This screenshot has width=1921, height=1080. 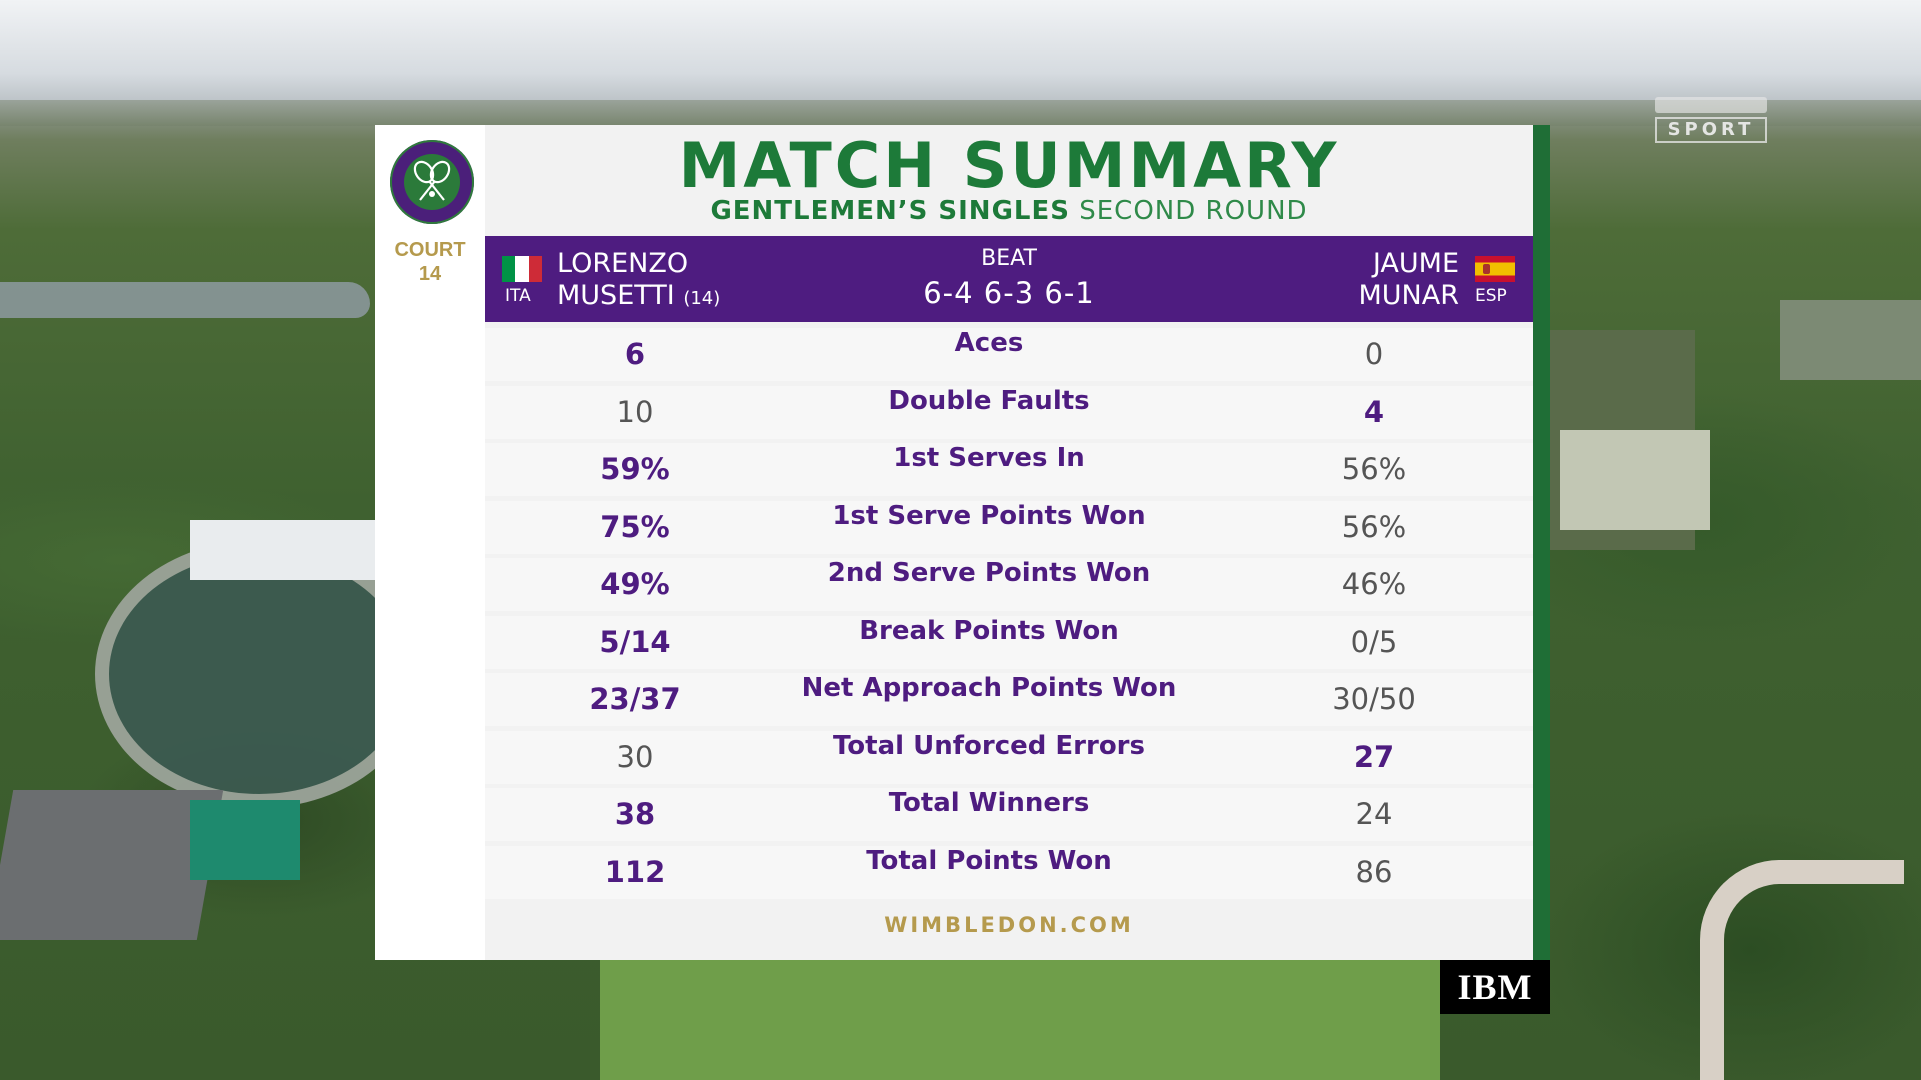 I want to click on player1-stat-value: 23/37, so click(x=635, y=699).